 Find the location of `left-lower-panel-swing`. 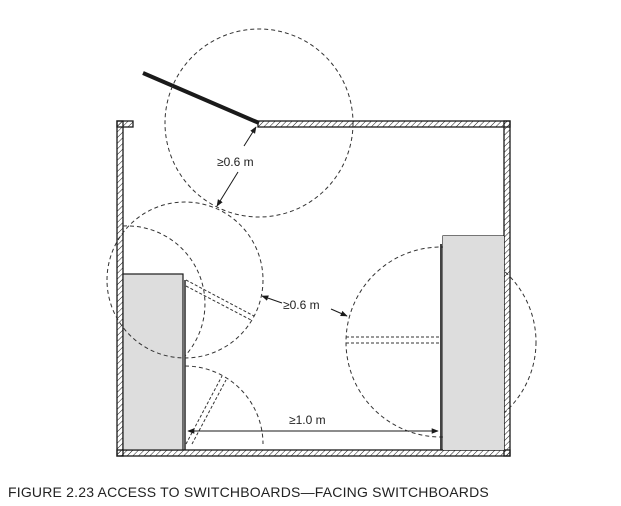

left-lower-panel-swing is located at coordinates (224, 405).